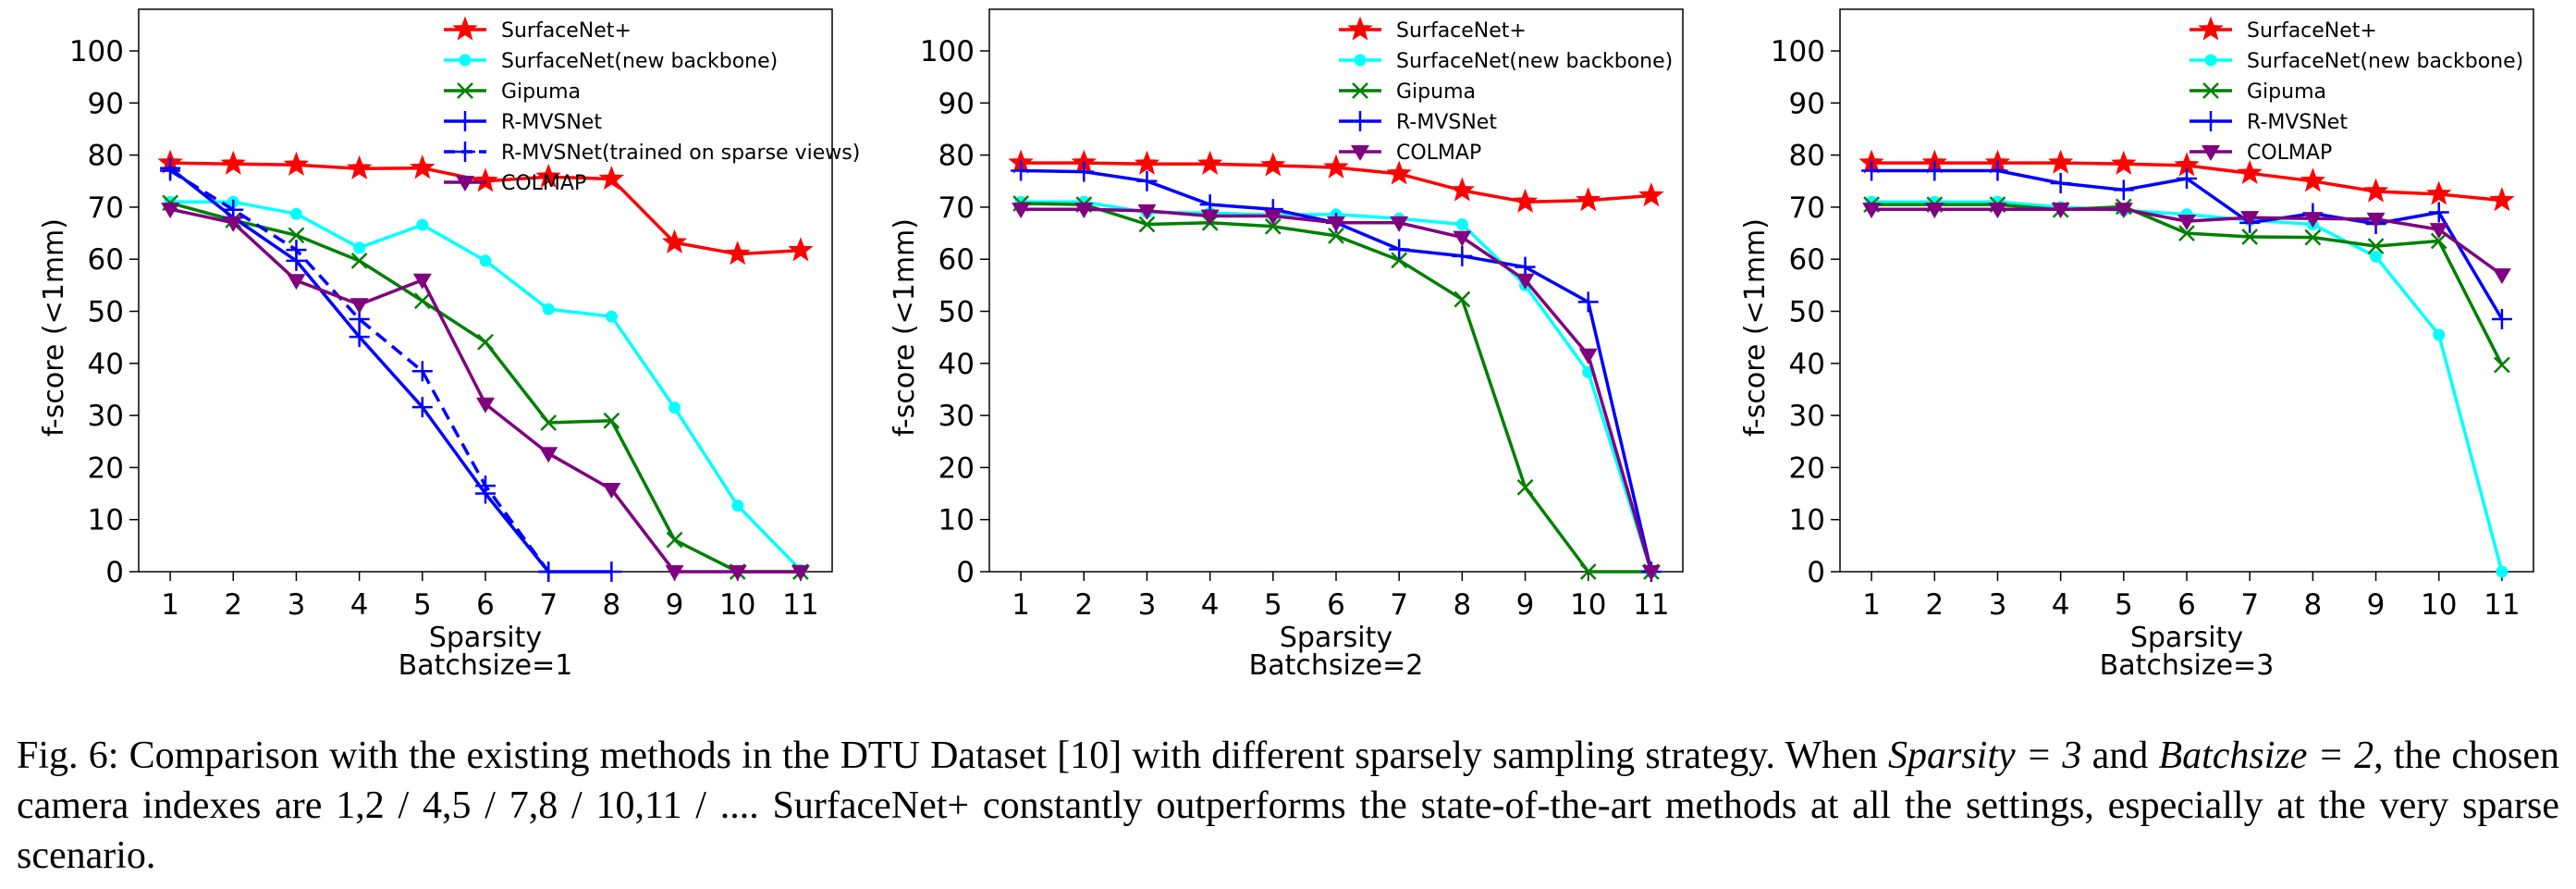  What do you see at coordinates (1337, 665) in the screenshot?
I see `chart-subtitle: Batchsize=2` at bounding box center [1337, 665].